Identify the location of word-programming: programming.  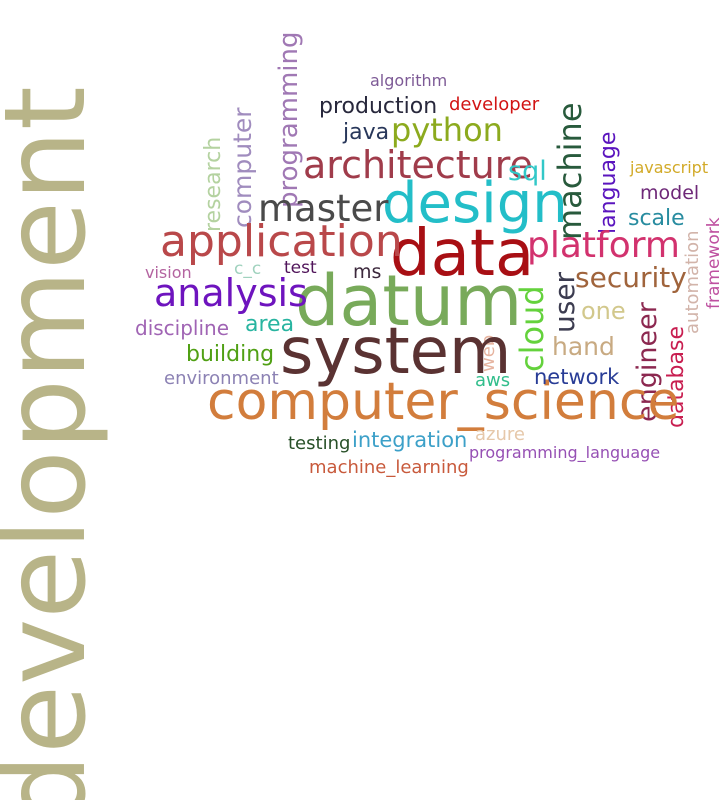
(289, 119).